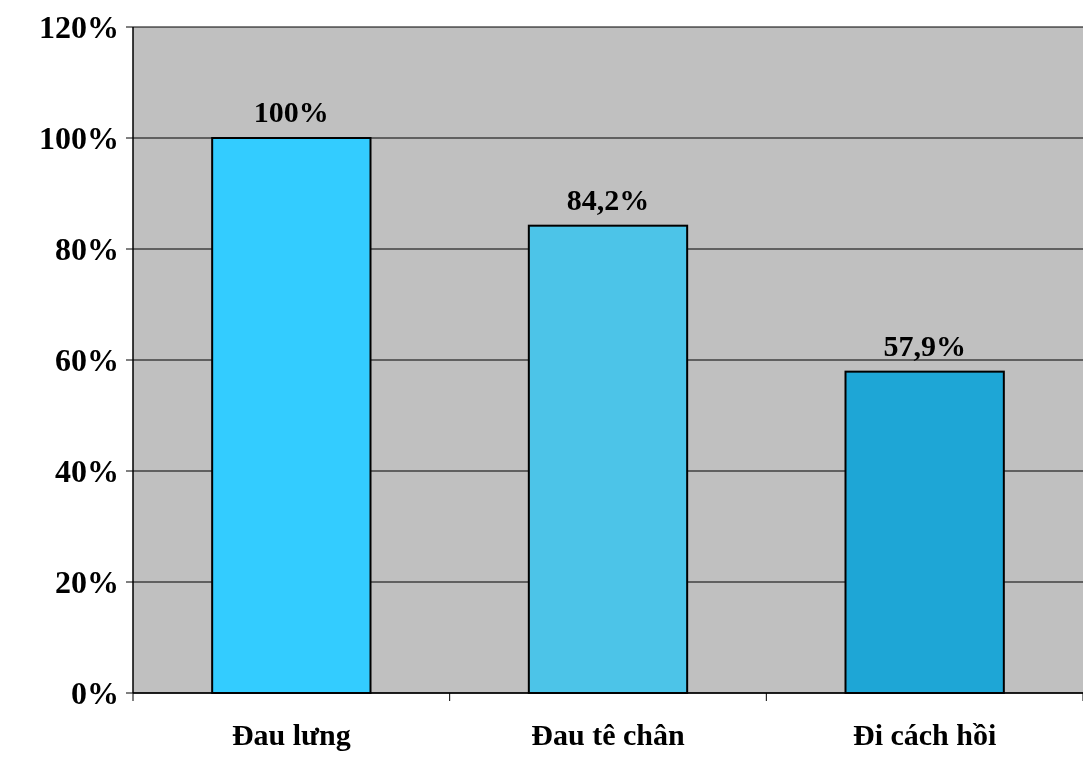 This screenshot has width=1083, height=758. Describe the element at coordinates (924, 345) in the screenshot. I see `data-label: 57,9%` at that location.